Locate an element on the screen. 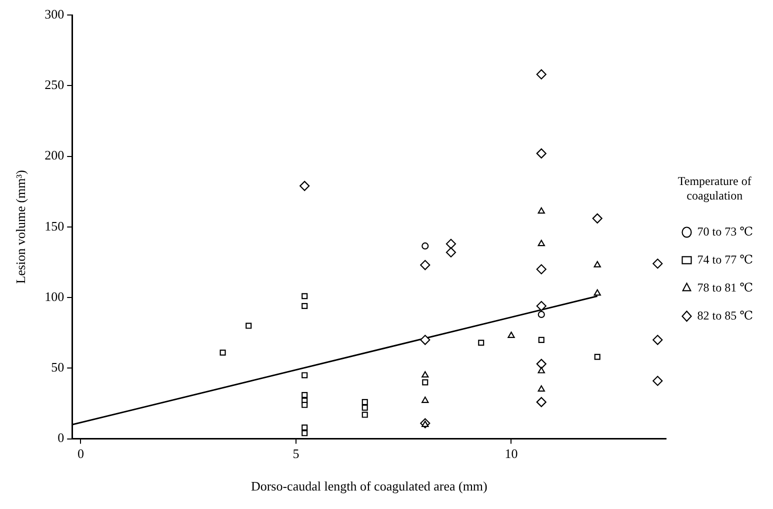 The height and width of the screenshot is (509, 773). y-tick-label: 200 is located at coordinates (54, 155).